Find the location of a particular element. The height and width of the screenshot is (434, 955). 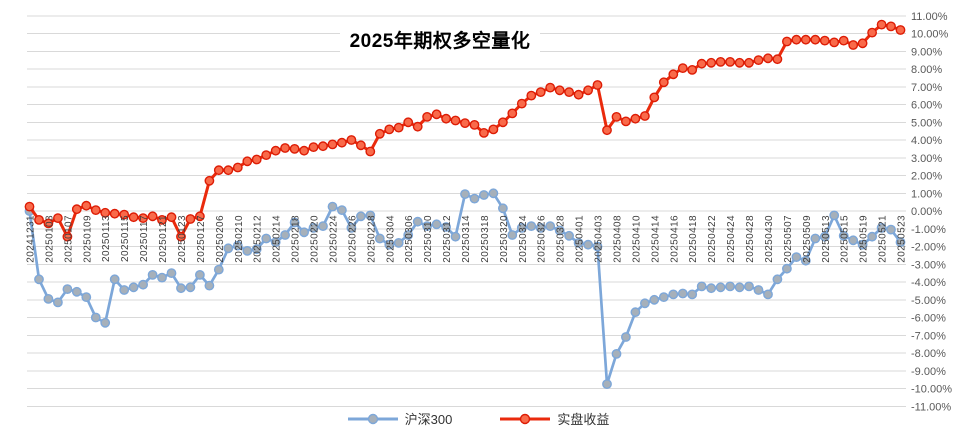

y-axis-tick-label: 2.00% is located at coordinates (926, 177).